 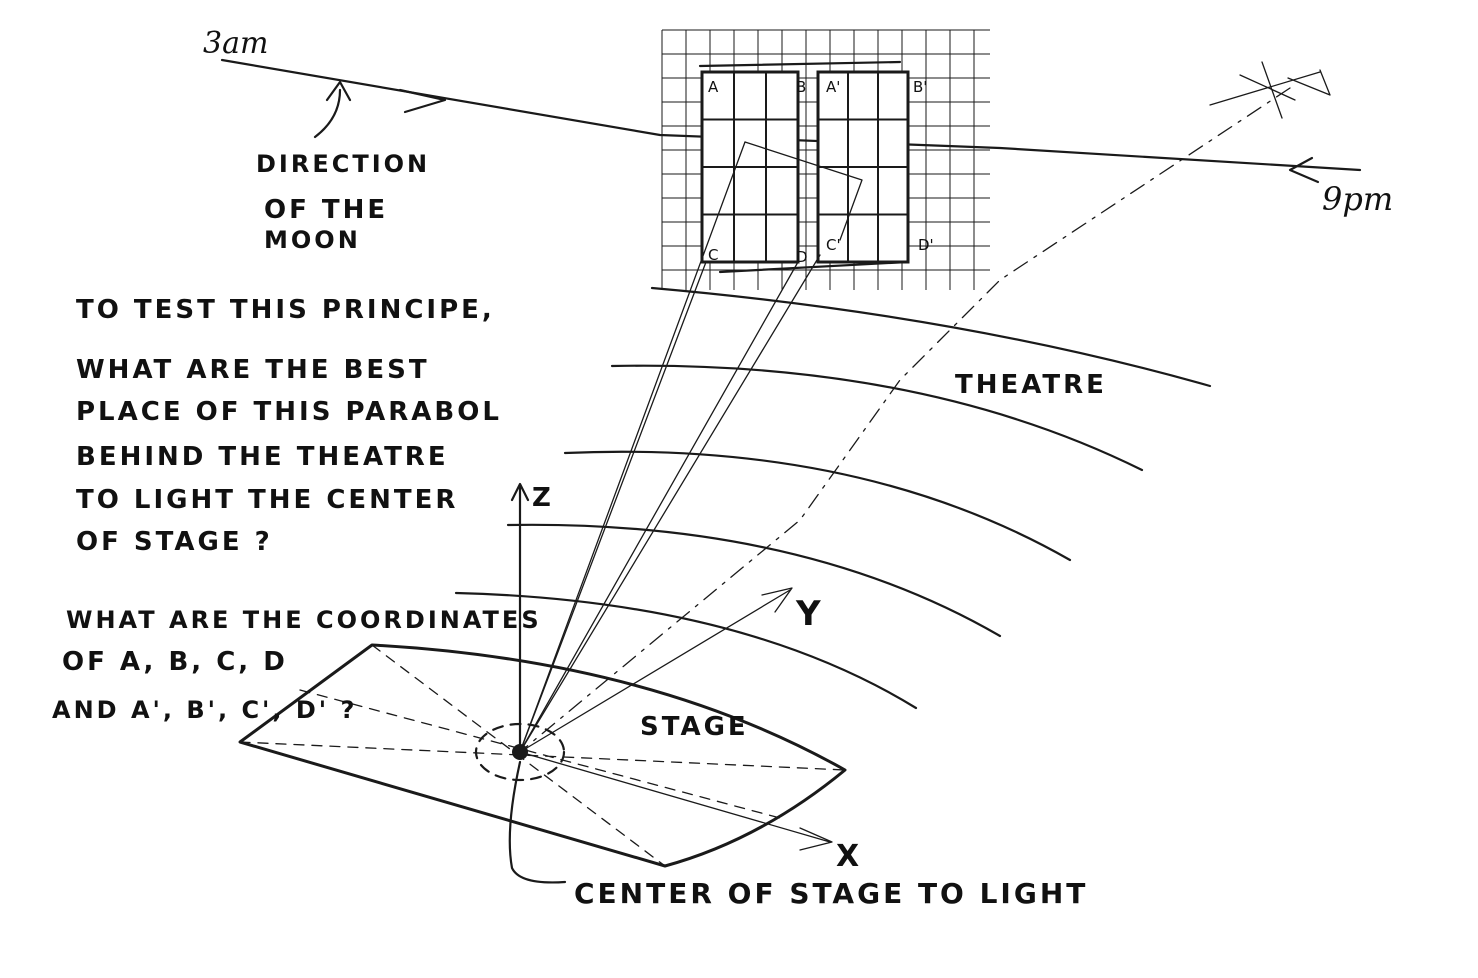 I want to click on question-2-line-2: OF A, B, C, D, so click(x=175, y=662).